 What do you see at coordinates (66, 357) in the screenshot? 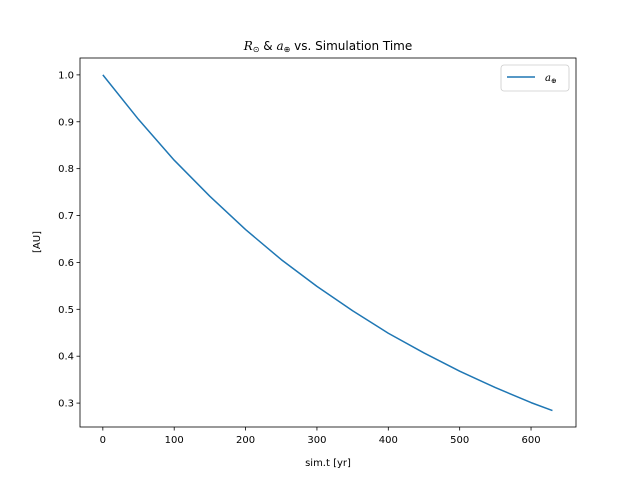
I see `y-tick-label: 0.4` at bounding box center [66, 357].